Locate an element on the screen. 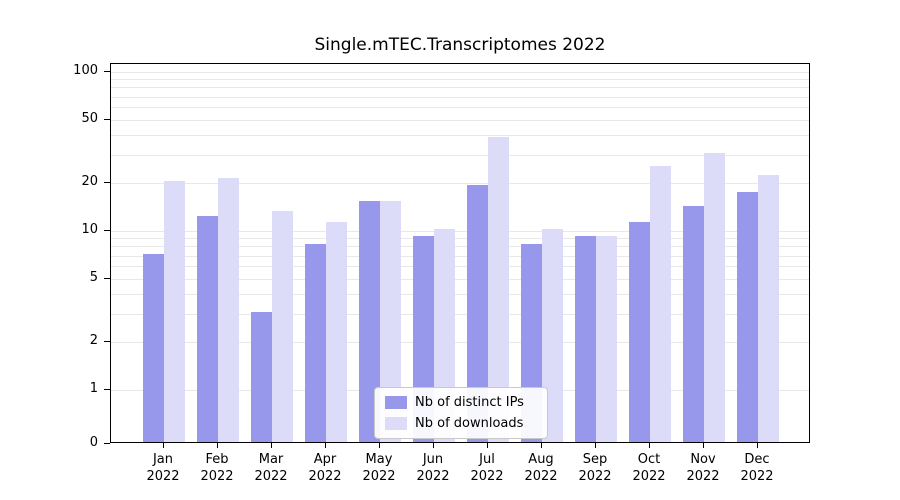 The width and height of the screenshot is (900, 500). bar-distinct-ips-oct is located at coordinates (639, 332).